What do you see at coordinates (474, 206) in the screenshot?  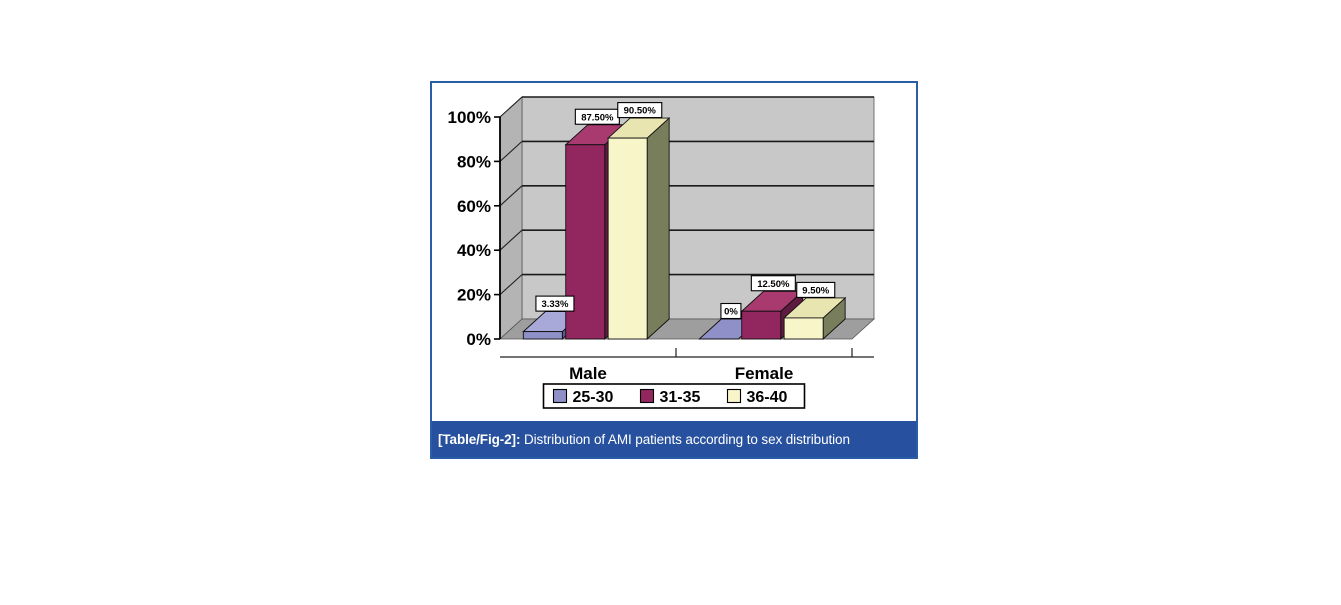 I see `y-axis-tick-label: 60%` at bounding box center [474, 206].